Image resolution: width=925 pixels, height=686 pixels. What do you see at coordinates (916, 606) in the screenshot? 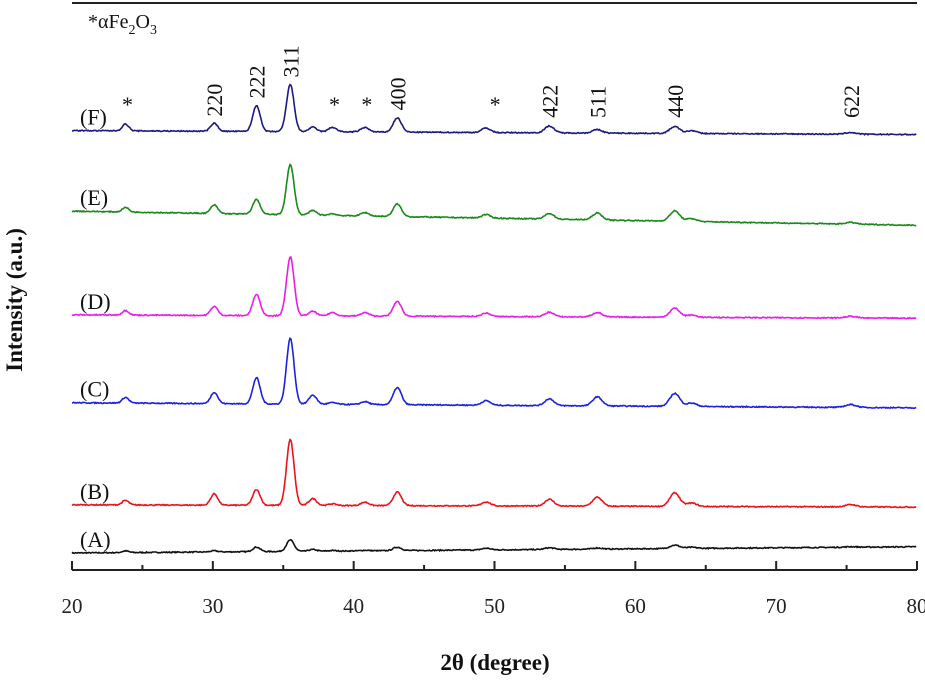
I see `x-tick-label: 80` at bounding box center [916, 606].